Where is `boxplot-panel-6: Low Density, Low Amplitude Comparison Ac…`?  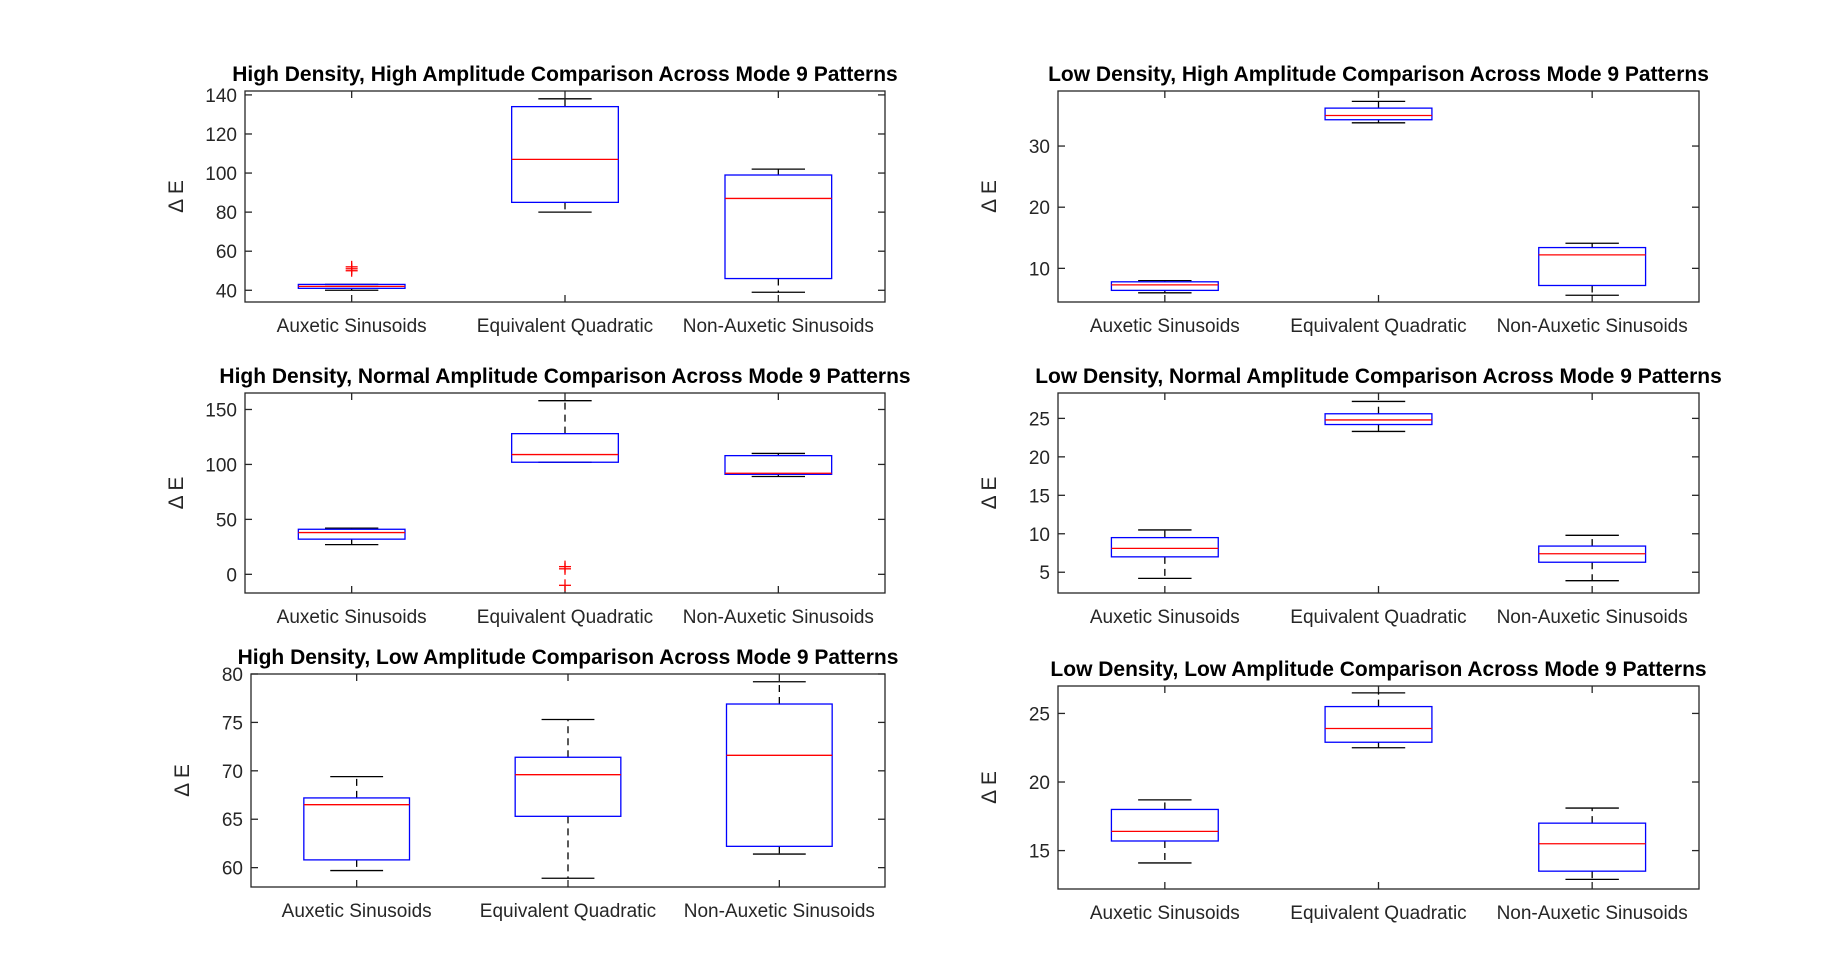
boxplot-panel-6: Low Density, Low Amplitude Comparison Ac… is located at coordinates (1342, 791).